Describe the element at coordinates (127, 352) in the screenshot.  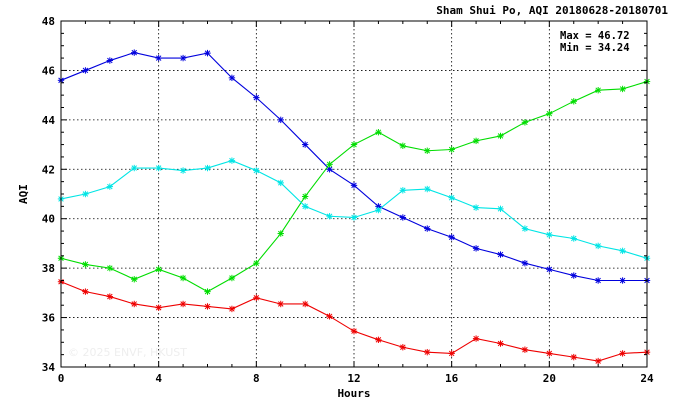
I see `watermark: © 2025 ENVF, HKUST` at that location.